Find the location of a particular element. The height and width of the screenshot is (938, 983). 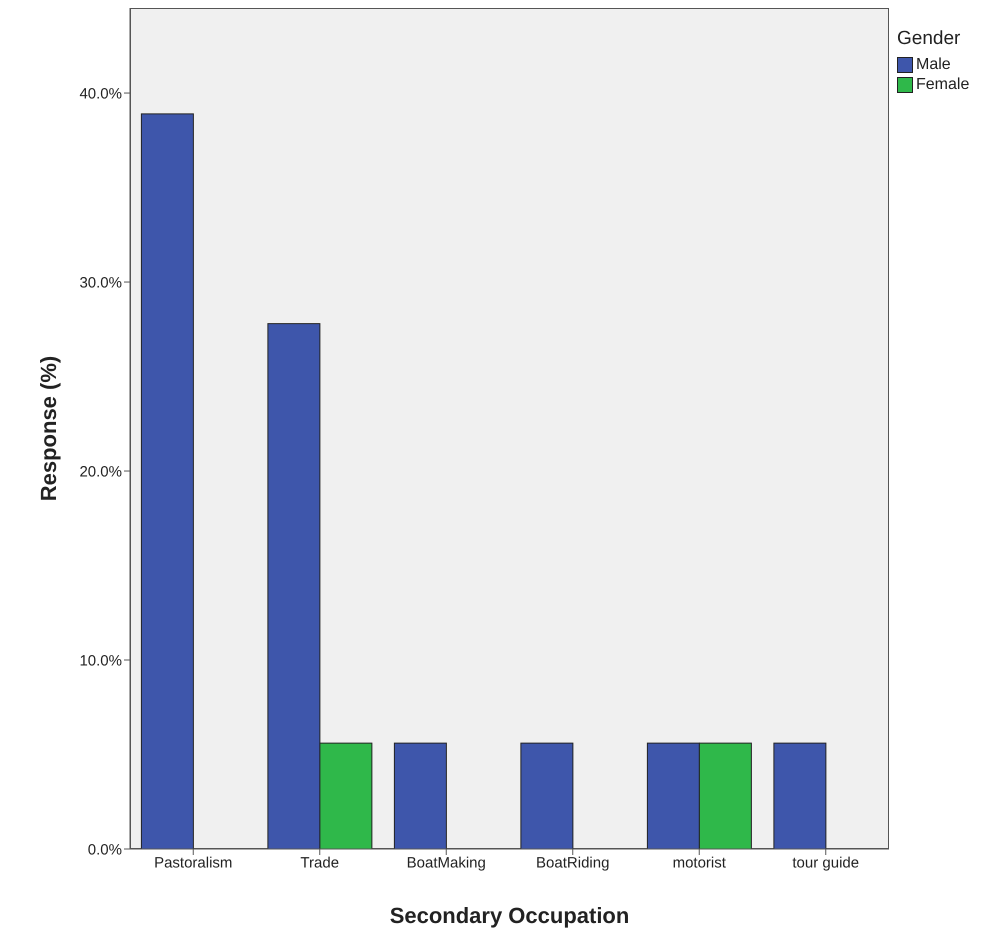

x-tick-label: BoatMaking is located at coordinates (446, 863).